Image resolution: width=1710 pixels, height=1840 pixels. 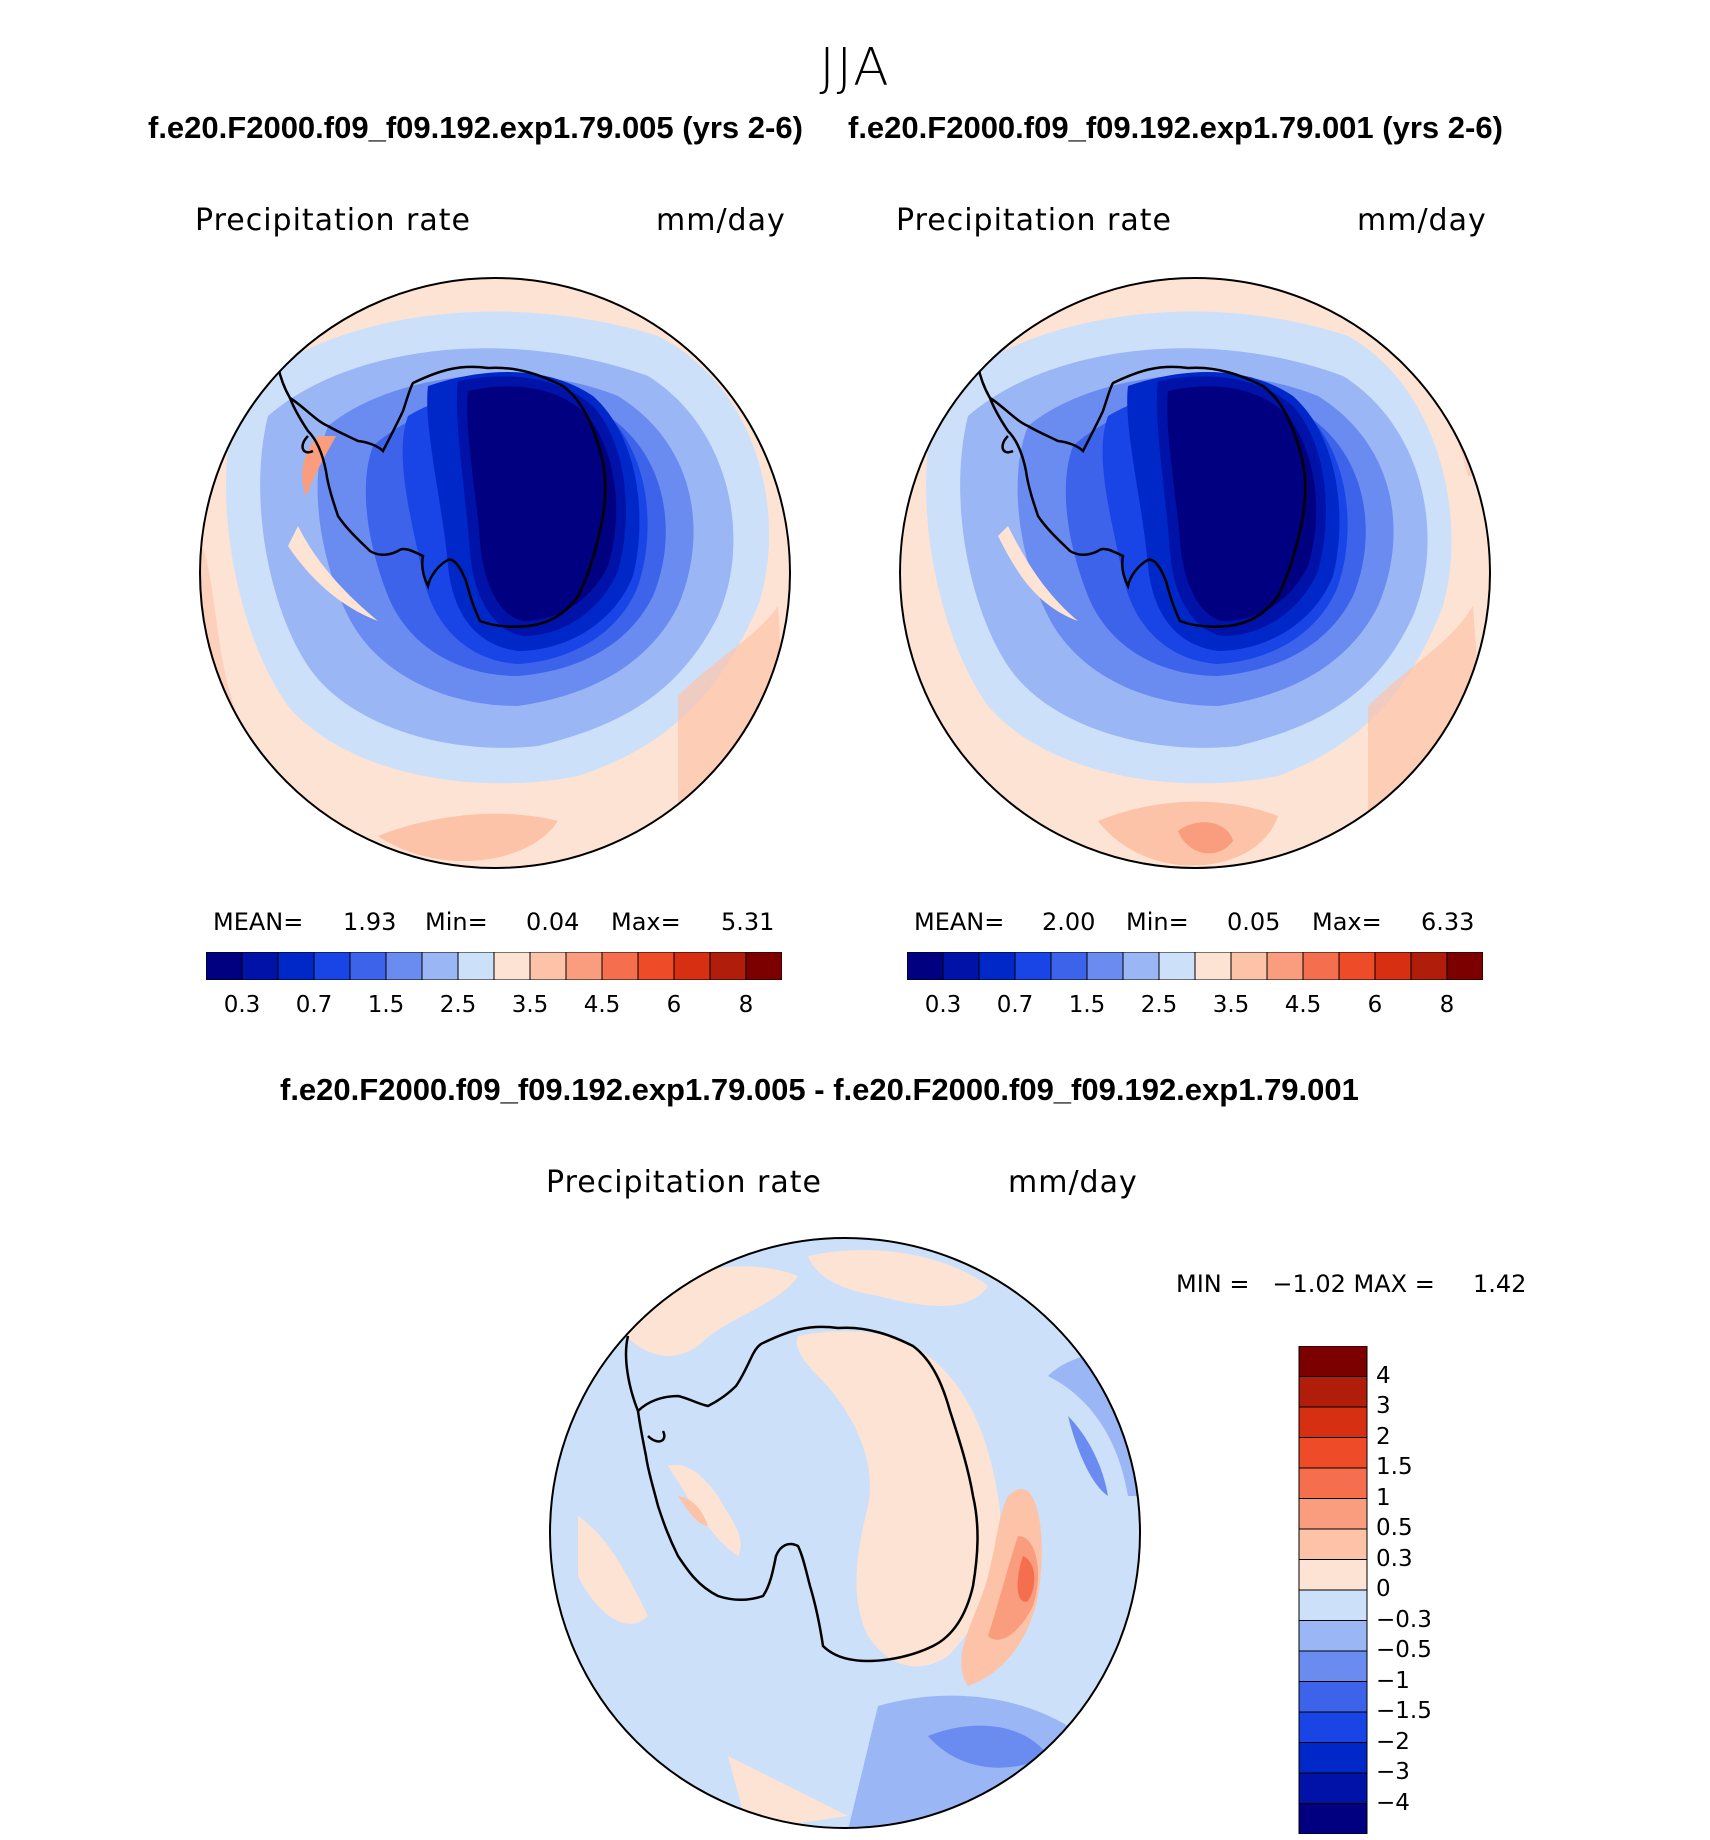 I want to click on colorbar-right, so click(x=1195, y=966).